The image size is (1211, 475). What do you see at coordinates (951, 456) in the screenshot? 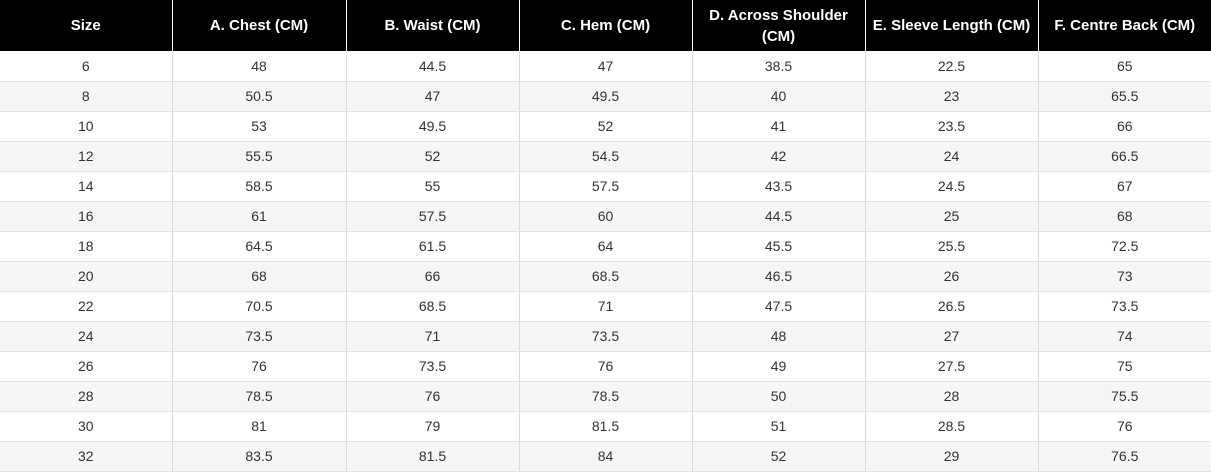
I see `cell-sleeve-length: 29` at bounding box center [951, 456].